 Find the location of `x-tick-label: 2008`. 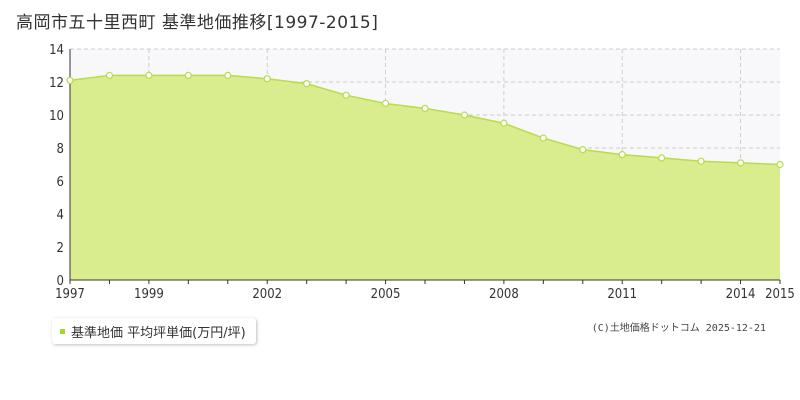

x-tick-label: 2008 is located at coordinates (504, 294).